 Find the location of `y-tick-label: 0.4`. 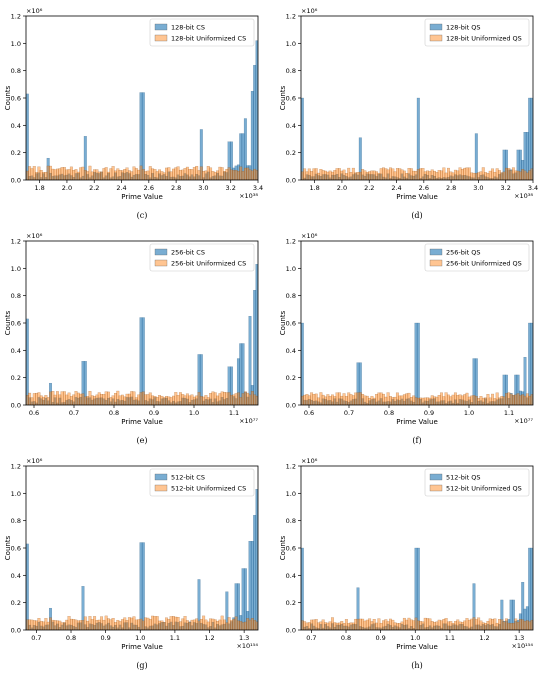

y-tick-label: 0.4 is located at coordinates (291, 576).